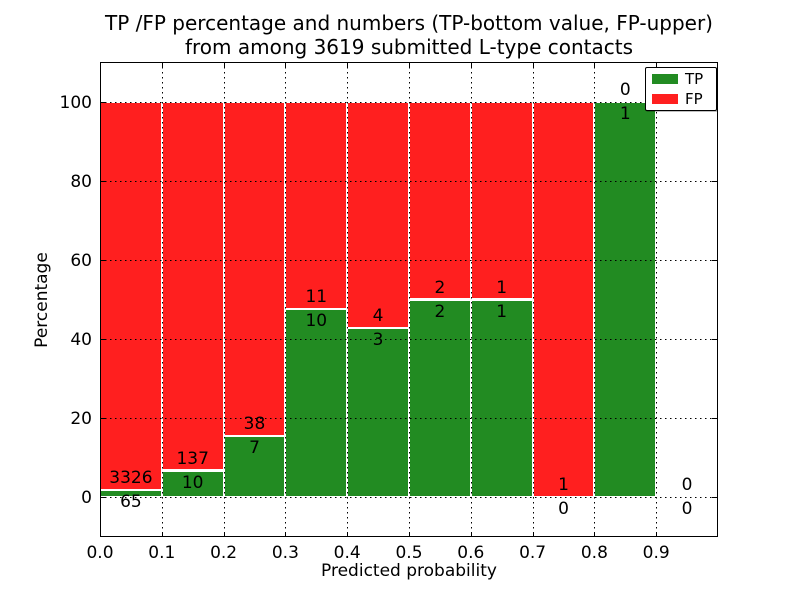  Describe the element at coordinates (254, 447) in the screenshot. I see `tp-count-label: 7` at that location.